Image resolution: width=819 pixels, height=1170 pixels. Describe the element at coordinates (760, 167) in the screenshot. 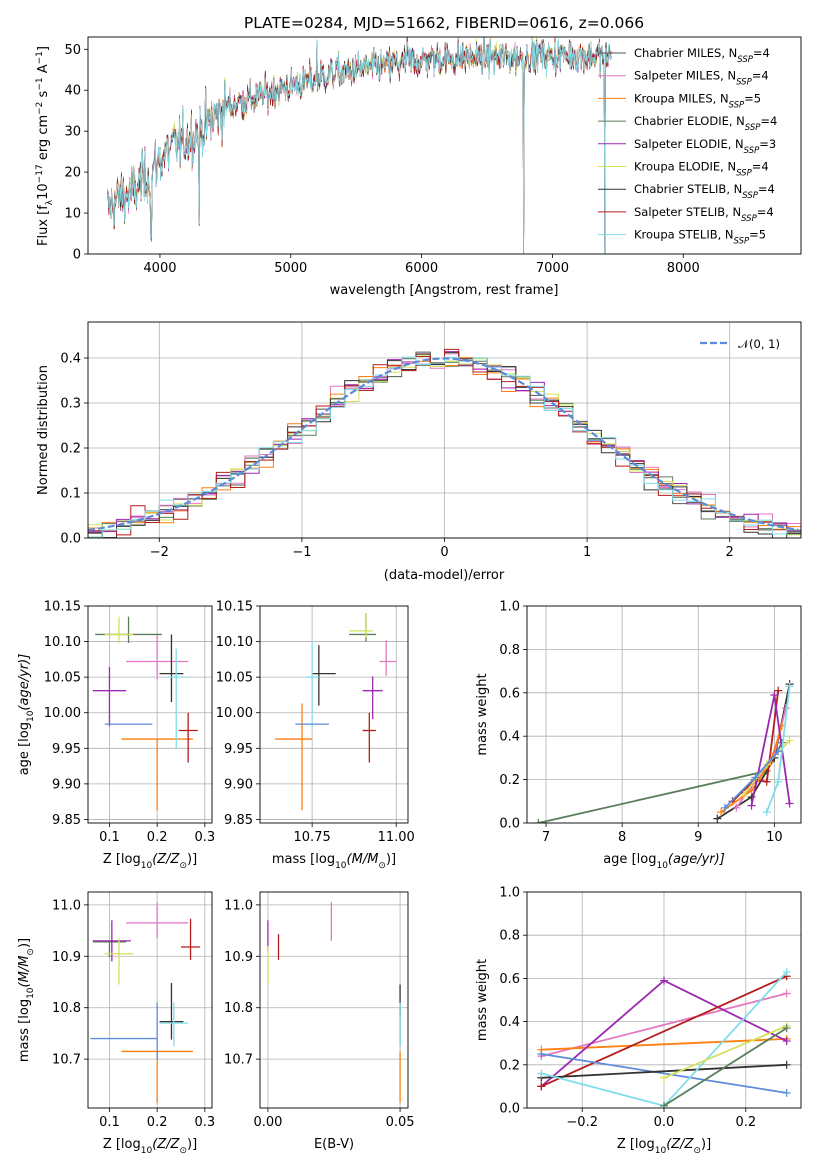

I see `legend-suffix: =4` at that location.